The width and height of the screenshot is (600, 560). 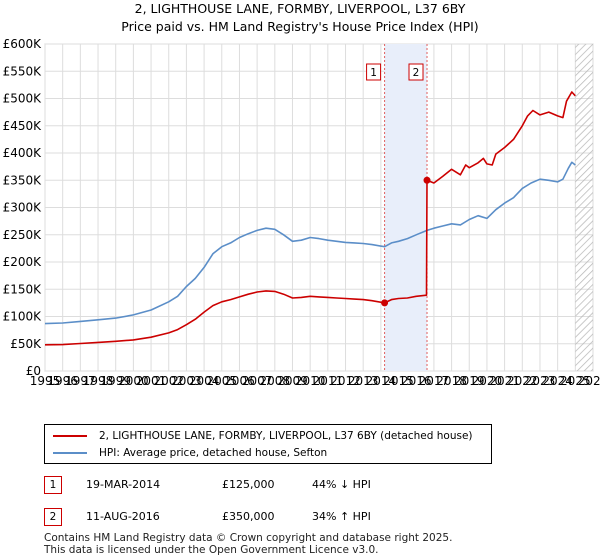 I want to click on x-tick-label: 2010, so click(x=310, y=381).